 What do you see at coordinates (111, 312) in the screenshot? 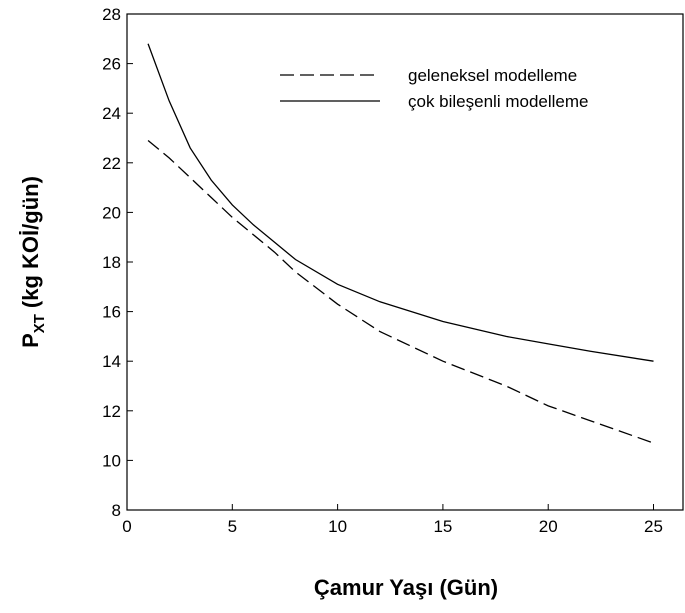
I see `y-tick-label: 16` at bounding box center [111, 312].